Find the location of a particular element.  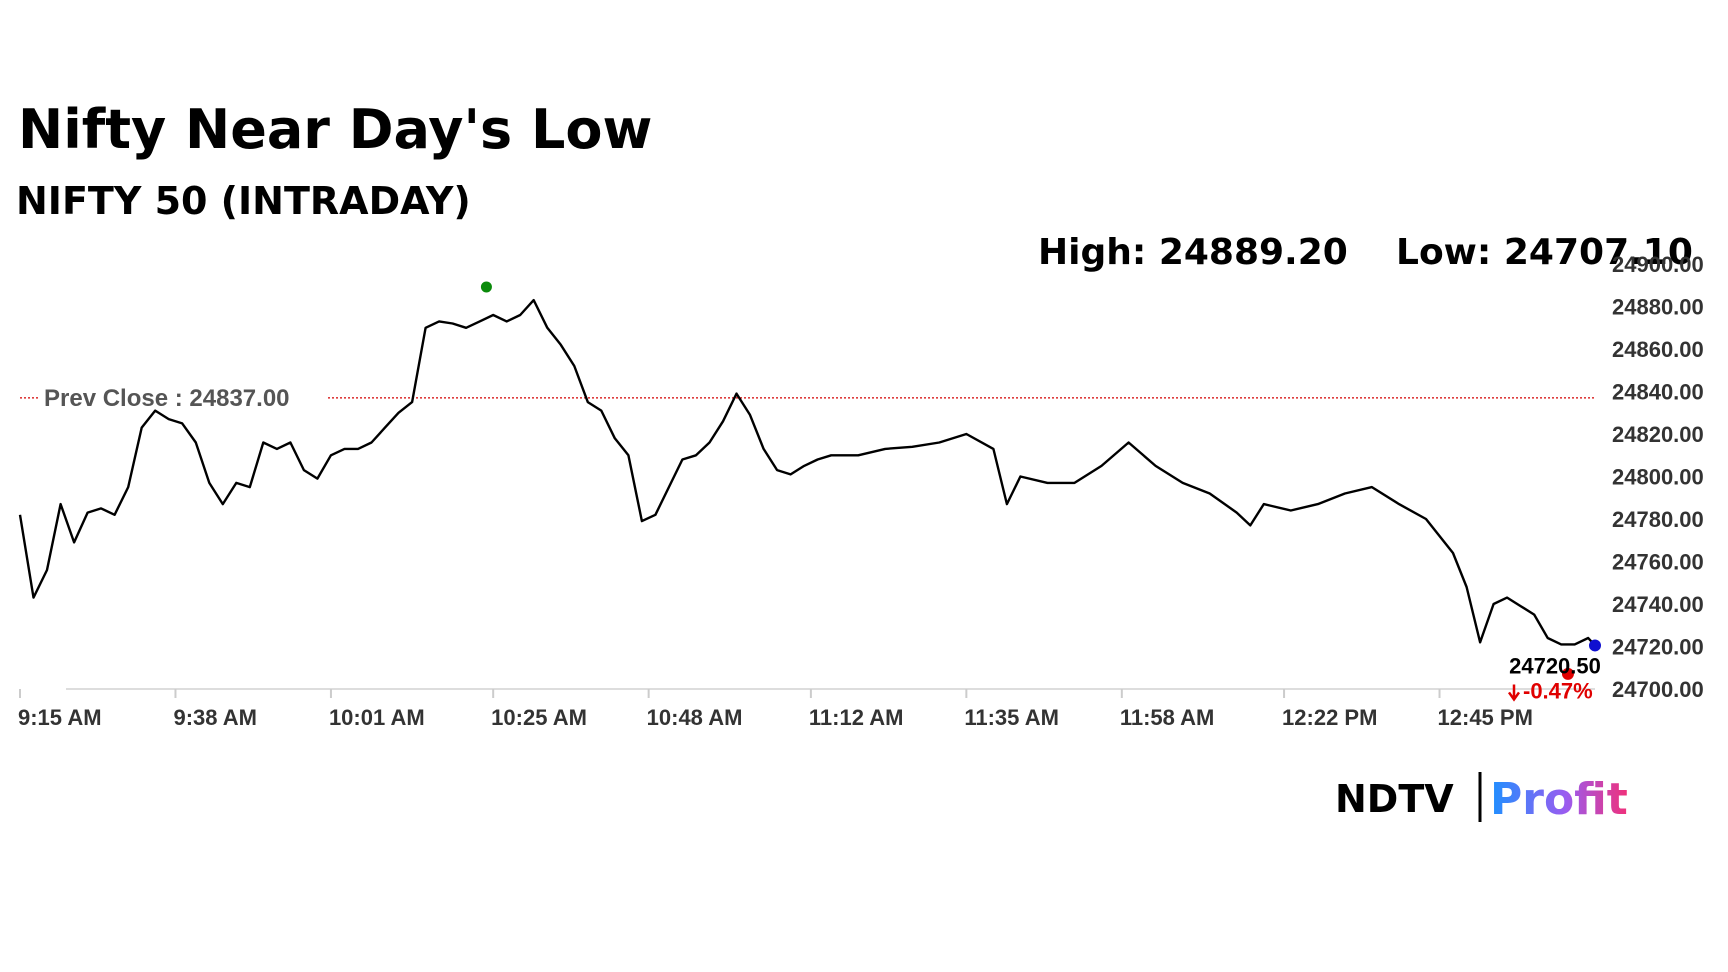

logo-brand: NDTV is located at coordinates (1394, 799).